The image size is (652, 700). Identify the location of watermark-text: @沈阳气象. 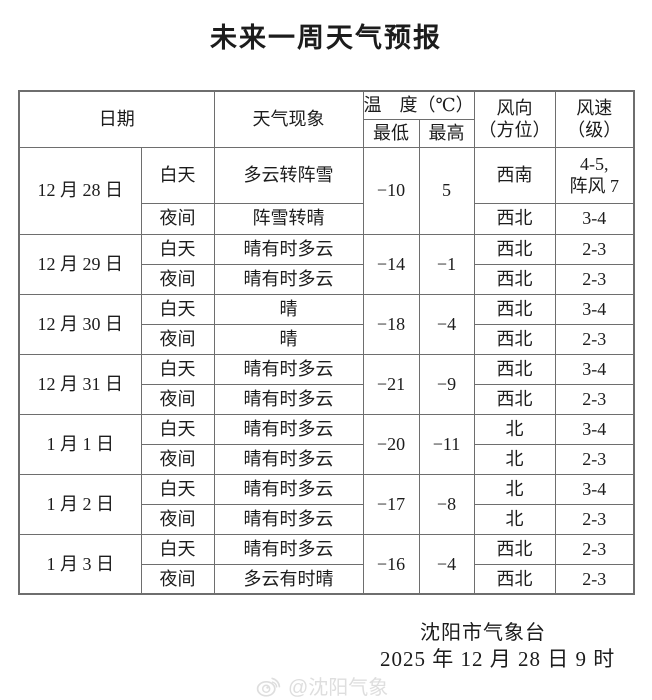
(338, 688).